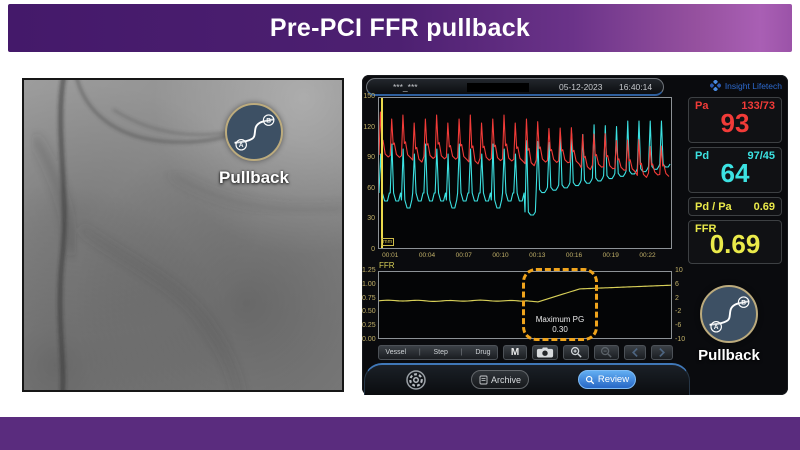 The width and height of the screenshot is (800, 450). I want to click on marker-button-group: Vessel | Step | Drug, so click(438, 352).